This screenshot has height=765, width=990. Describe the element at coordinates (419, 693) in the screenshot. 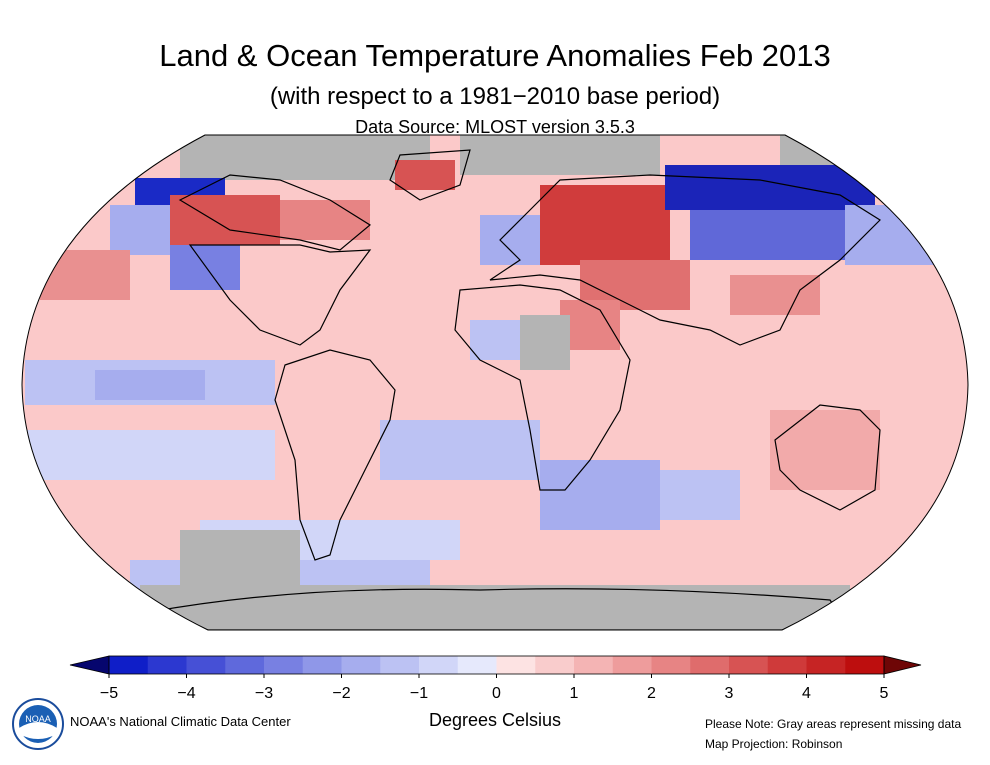

I see `legend-tick-label: −1` at that location.